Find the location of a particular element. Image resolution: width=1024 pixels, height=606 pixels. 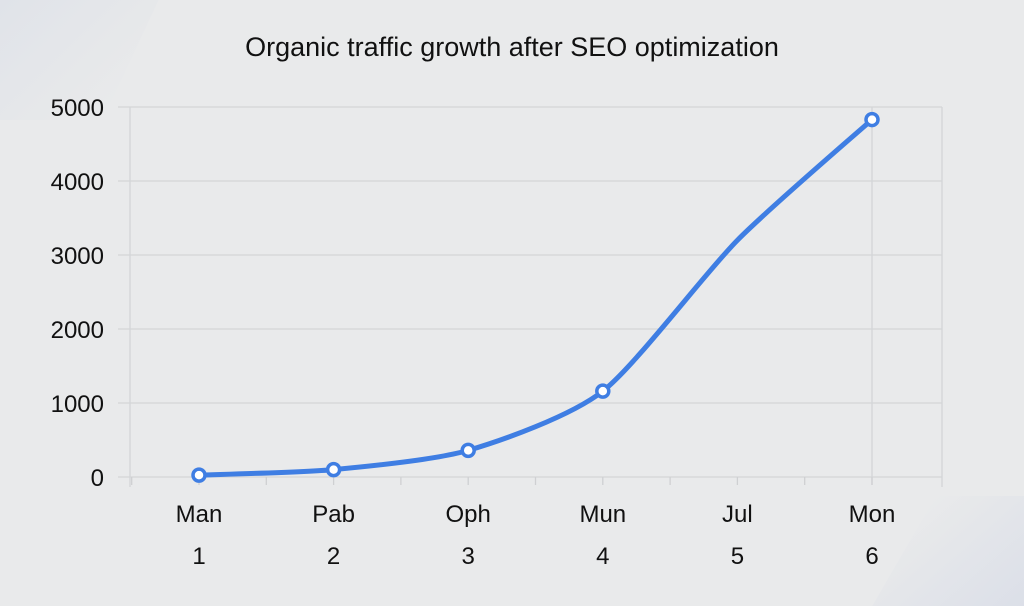

x-tick-number: 1 is located at coordinates (198, 556).